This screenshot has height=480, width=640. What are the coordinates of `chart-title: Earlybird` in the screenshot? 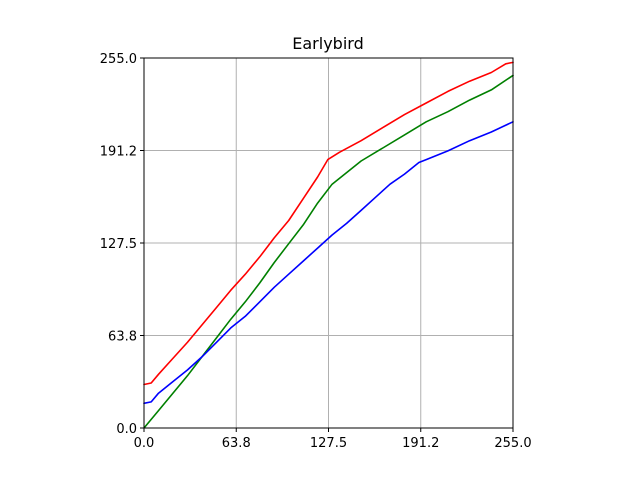 It's located at (327, 43).